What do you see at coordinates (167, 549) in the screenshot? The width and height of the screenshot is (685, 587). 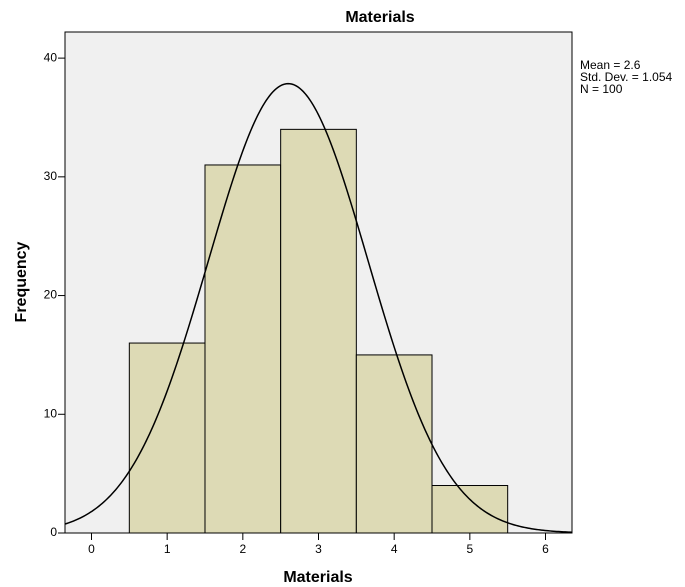 I see `x-tick-label: 1` at bounding box center [167, 549].